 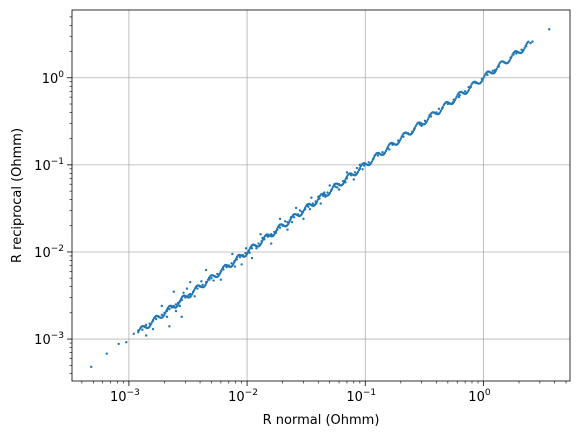 What do you see at coordinates (49, 252) in the screenshot?
I see `y-tick-label: 10⁻²` at bounding box center [49, 252].